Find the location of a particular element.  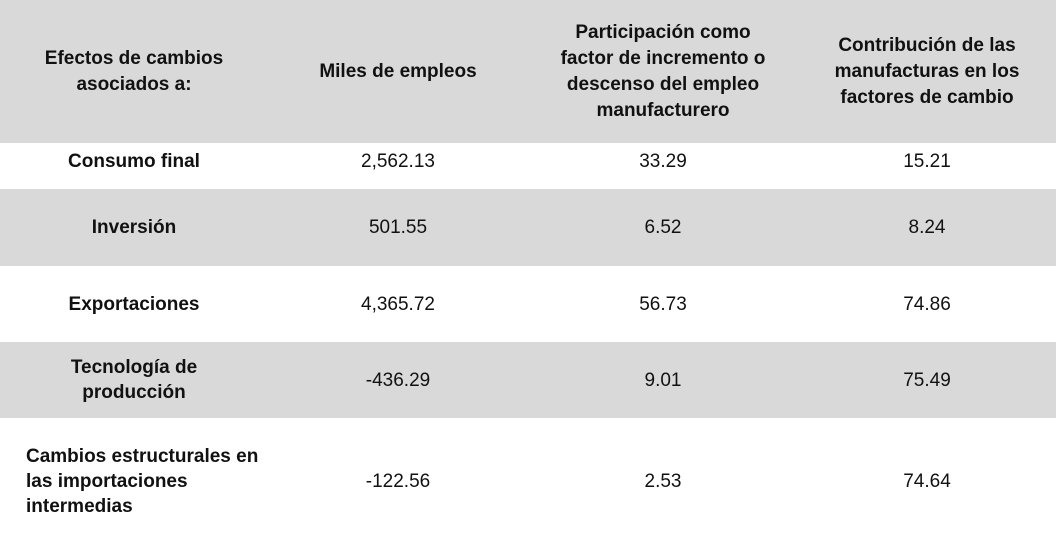

table-row: Exportaciones 4,365.72 56.73 74.86 is located at coordinates (528, 304).